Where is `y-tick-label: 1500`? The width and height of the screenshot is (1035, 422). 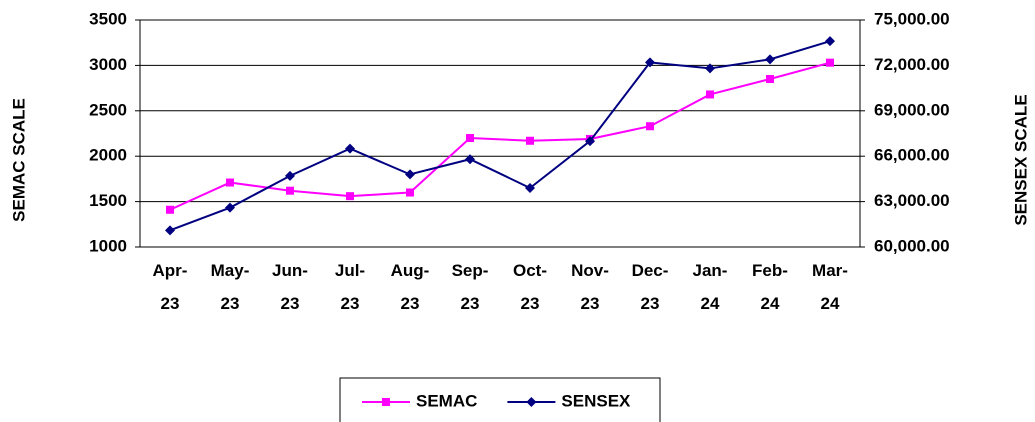
y-tick-label: 1500 is located at coordinates (108, 200).